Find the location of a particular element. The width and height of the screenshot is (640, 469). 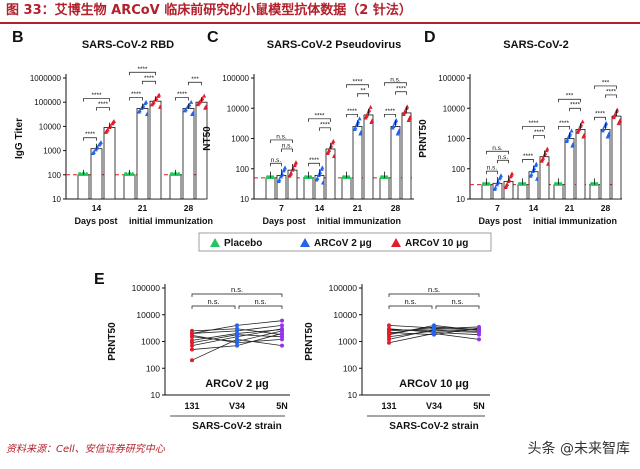

panel-d-xtick-label: 21 is located at coordinates (570, 208).